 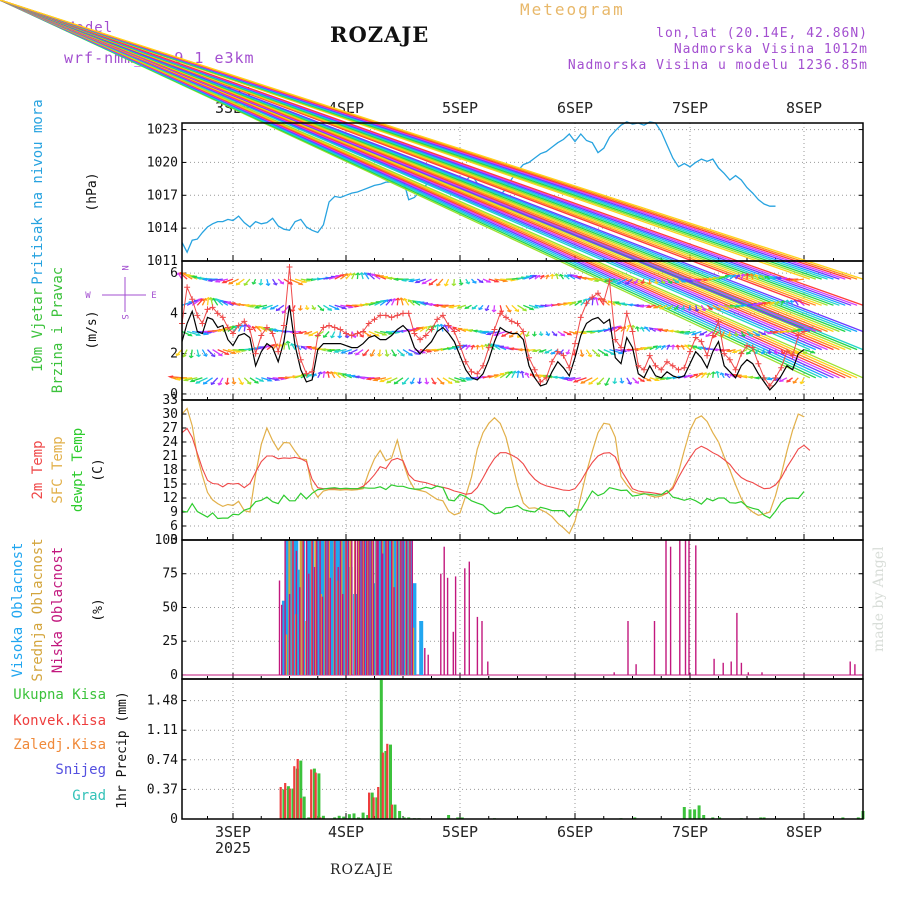 What do you see at coordinates (38, 469) in the screenshot?
I see `temp-axis-title-2m: 2m Temp` at bounding box center [38, 469].